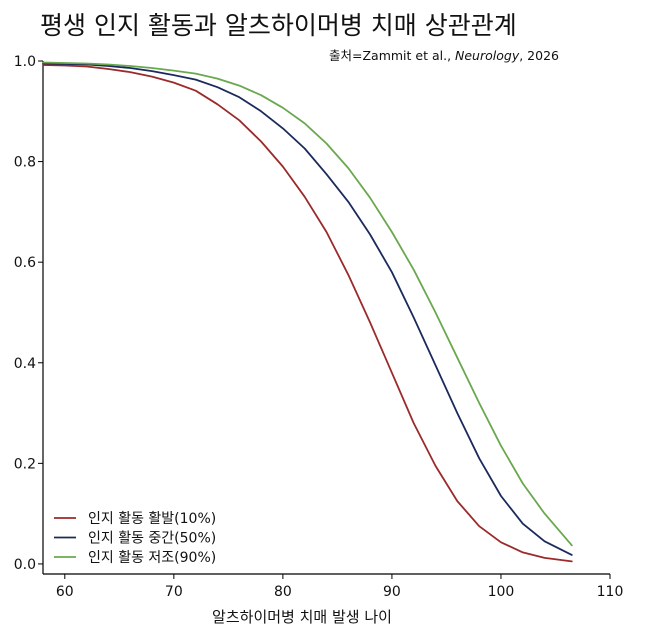  I want to click on source-journal: Neurology, so click(487, 55).